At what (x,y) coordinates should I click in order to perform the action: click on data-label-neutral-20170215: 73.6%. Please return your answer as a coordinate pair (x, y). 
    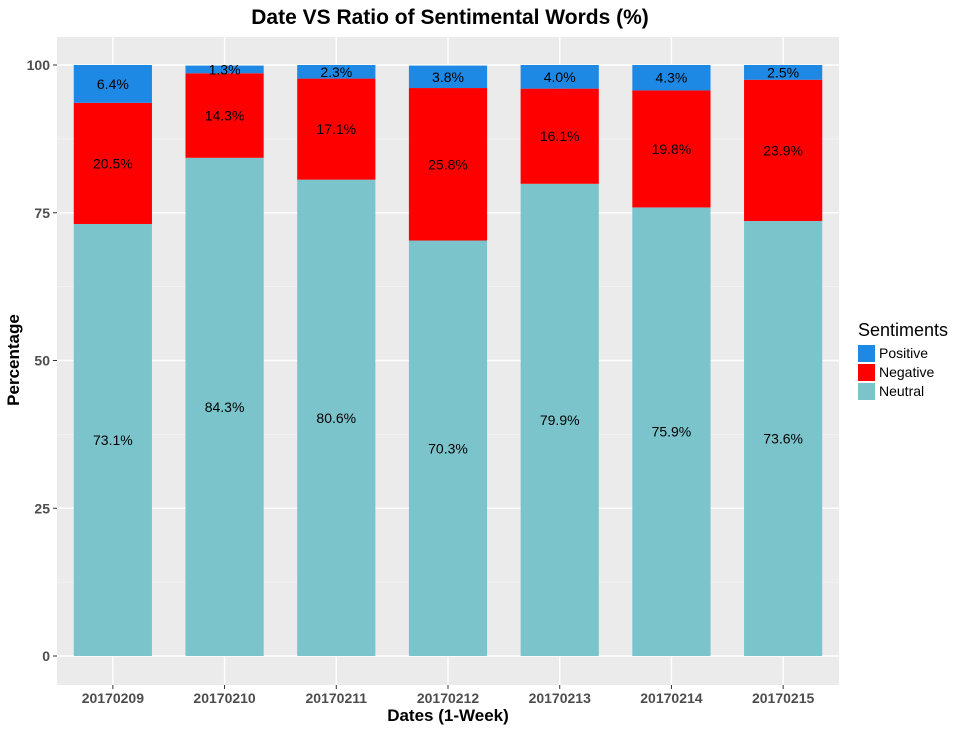
    Looking at the image, I should click on (783, 439).